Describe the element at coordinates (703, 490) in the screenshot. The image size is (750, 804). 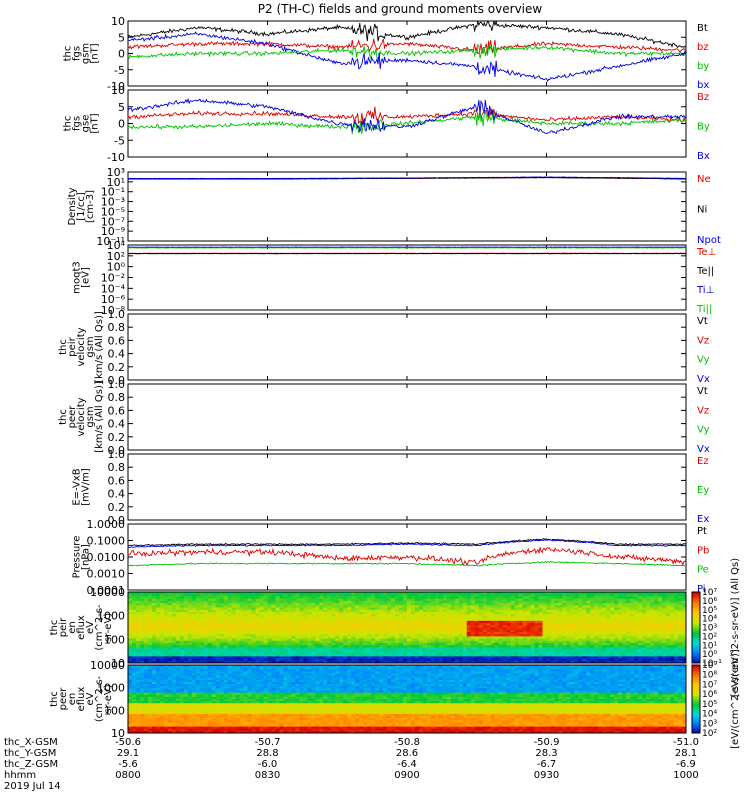
I see `legend-item: Ey` at that location.